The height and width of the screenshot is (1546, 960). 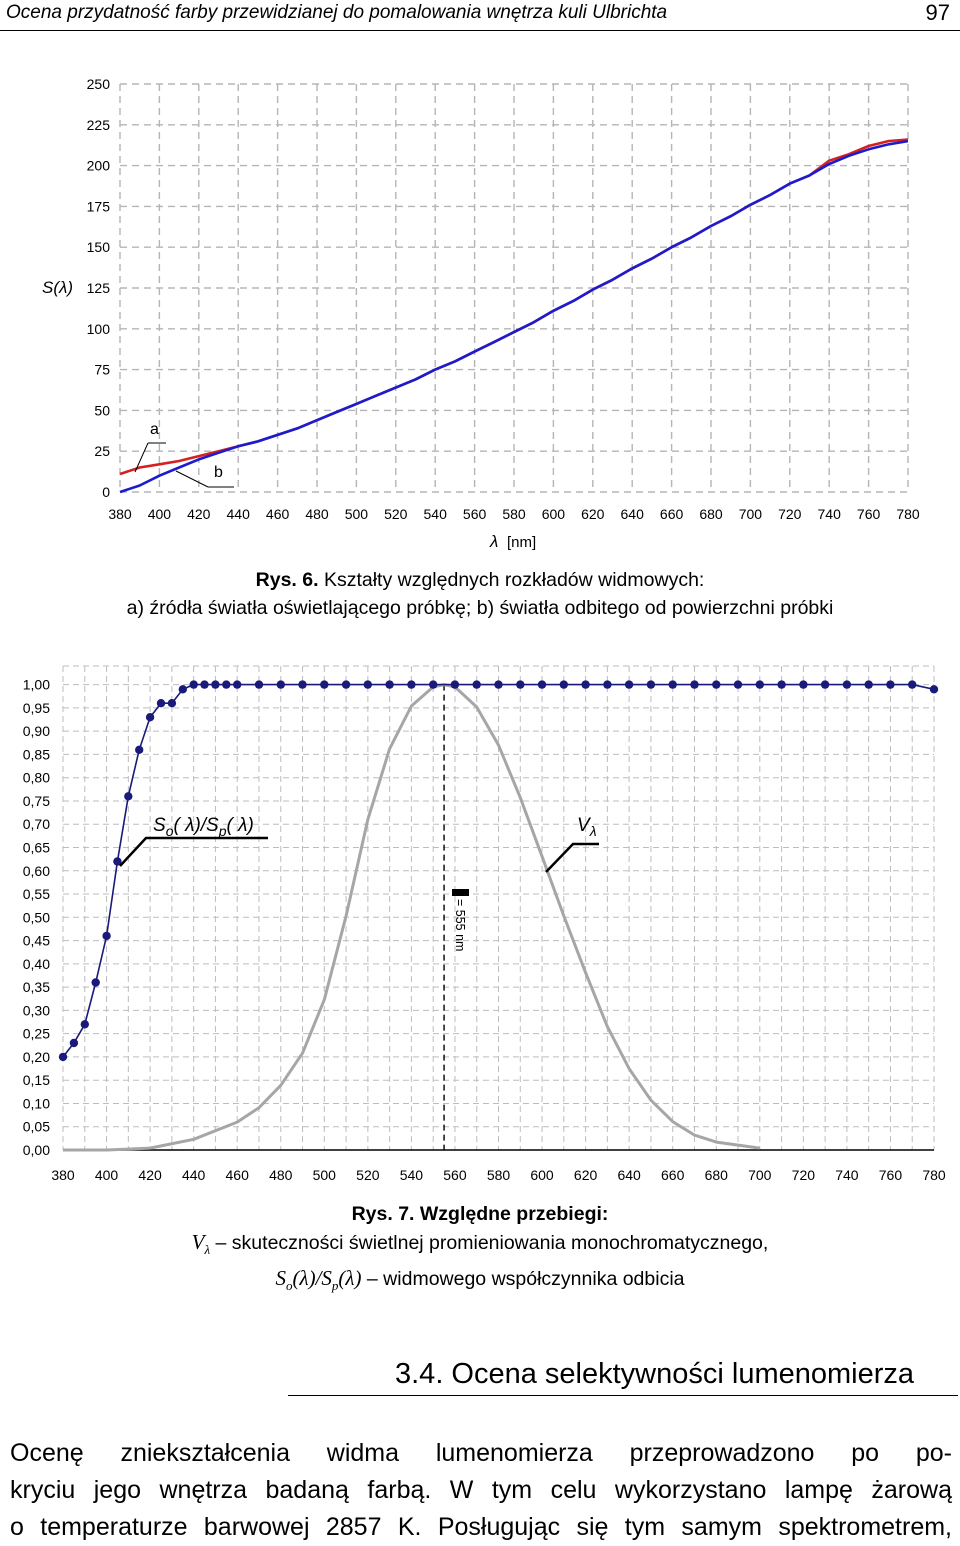 I want to click on y-tick-label: 0,00, so click(x=36, y=1150).